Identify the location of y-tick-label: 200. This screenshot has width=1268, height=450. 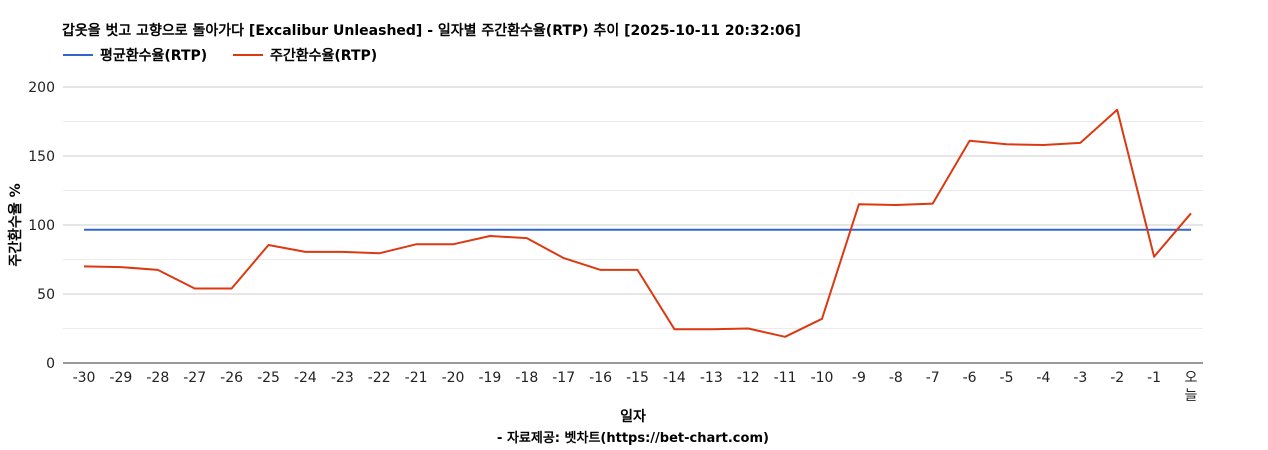
(41, 88).